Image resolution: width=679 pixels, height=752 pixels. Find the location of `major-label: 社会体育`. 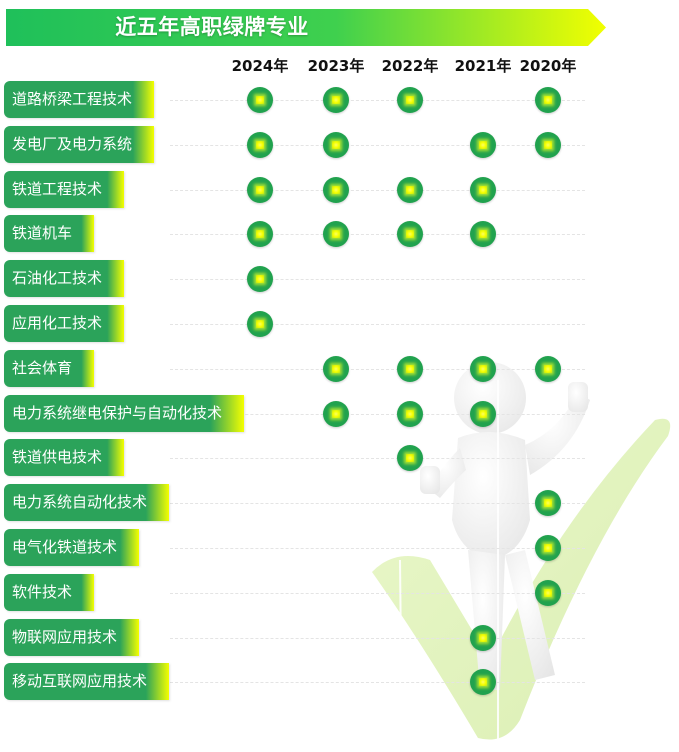

major-label: 社会体育 is located at coordinates (49, 368).